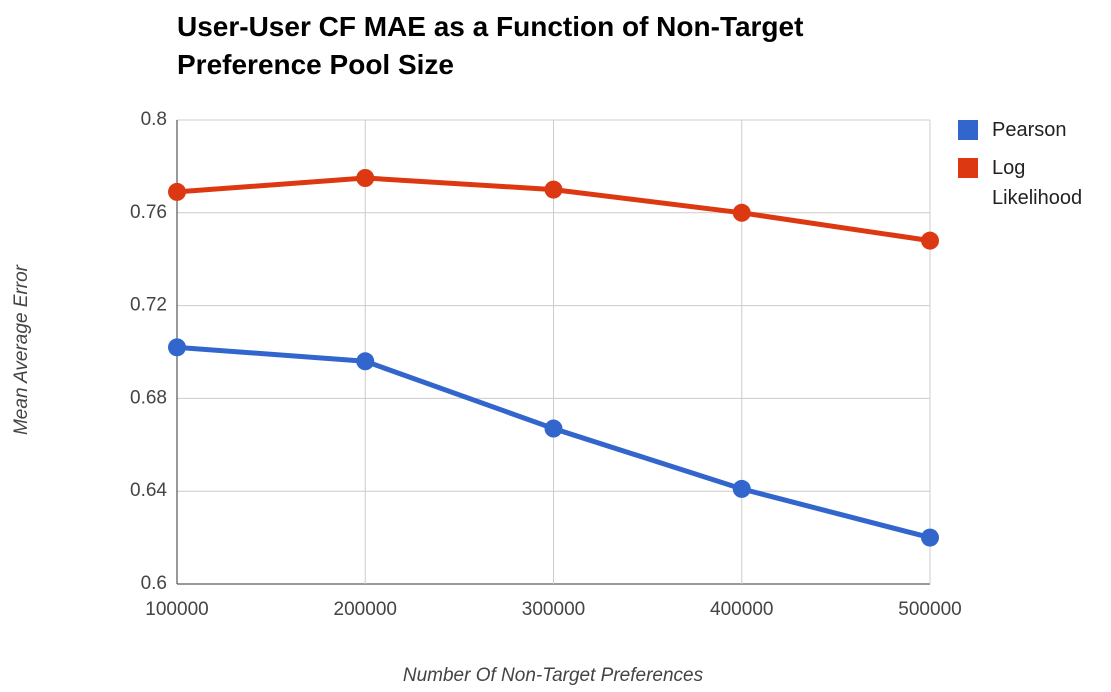  What do you see at coordinates (148, 397) in the screenshot?
I see `y-tick-label: 0.68` at bounding box center [148, 397].